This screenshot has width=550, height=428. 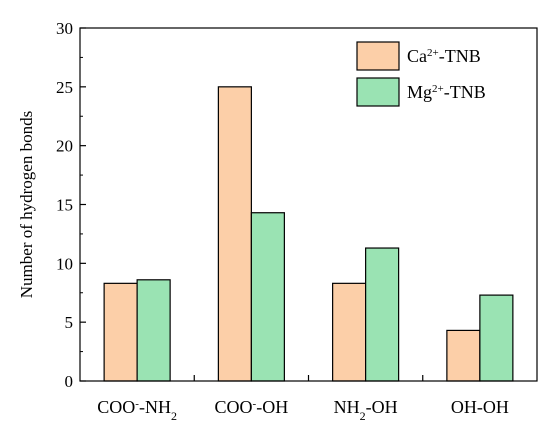 What do you see at coordinates (446, 92) in the screenshot?
I see `legend-label-1: Mg2+-TNB` at bounding box center [446, 92].